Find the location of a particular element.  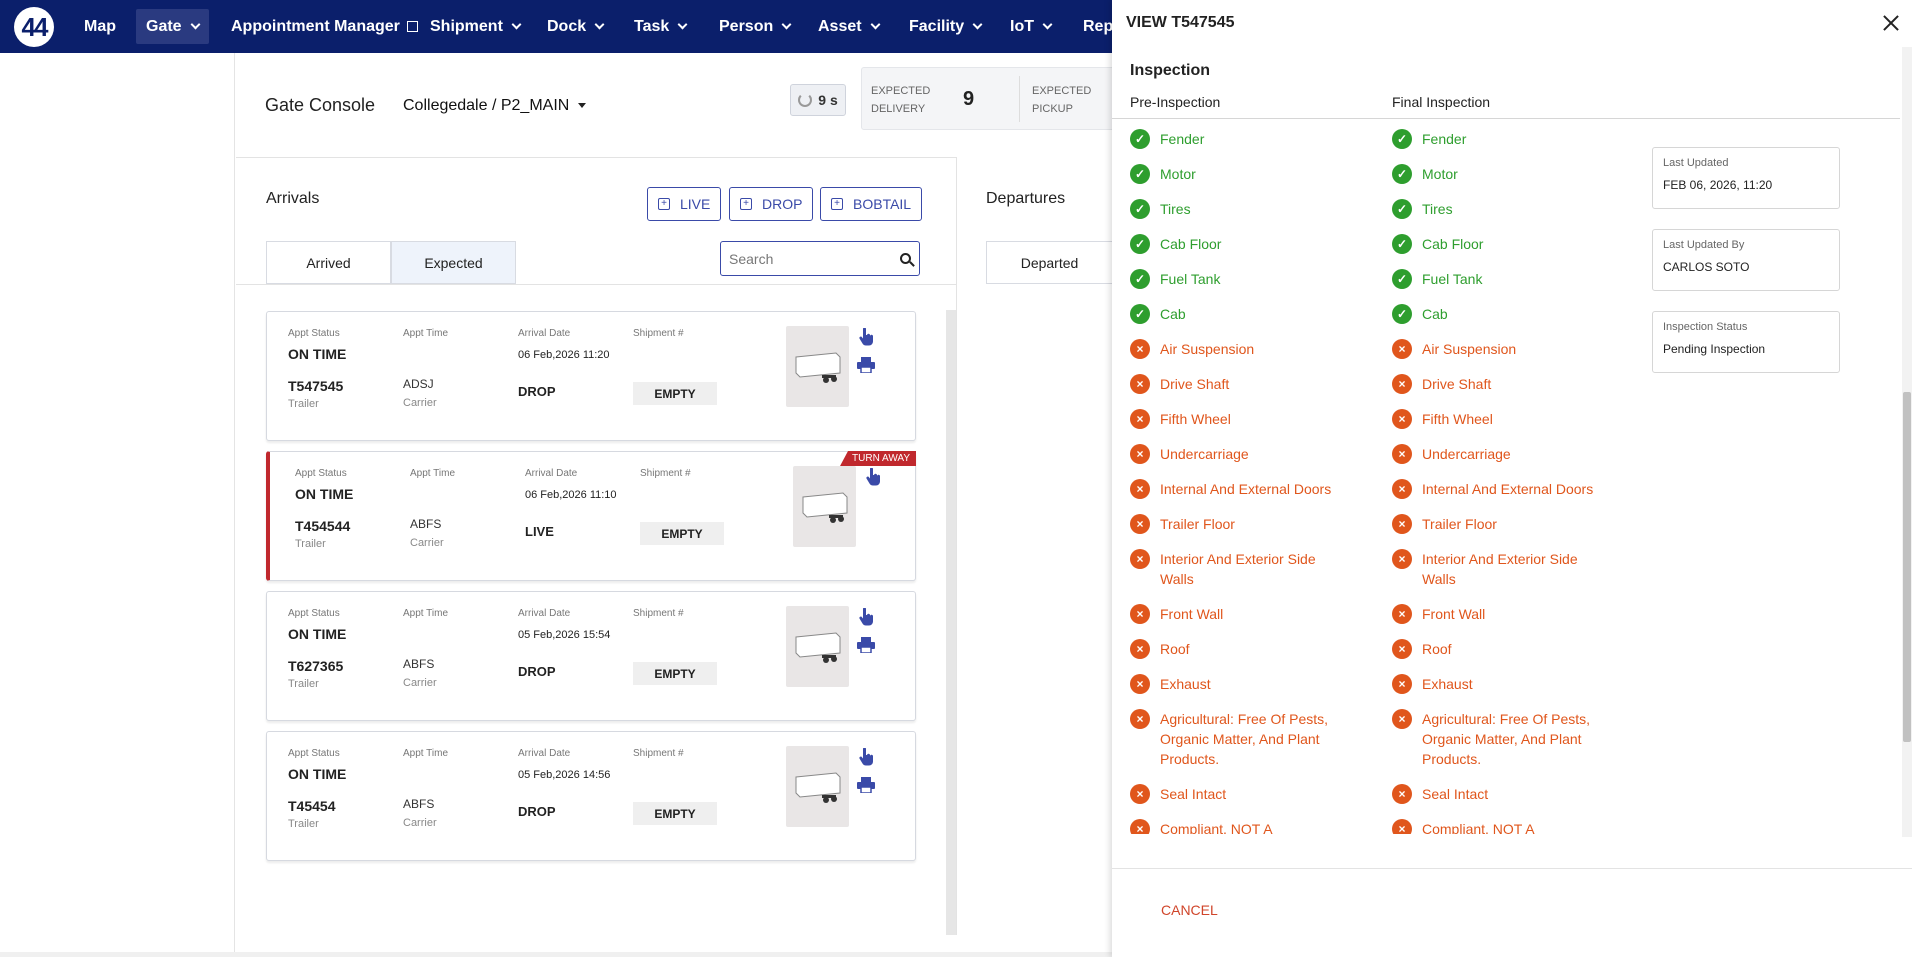

nav-gate: Gate is located at coordinates (172, 26).